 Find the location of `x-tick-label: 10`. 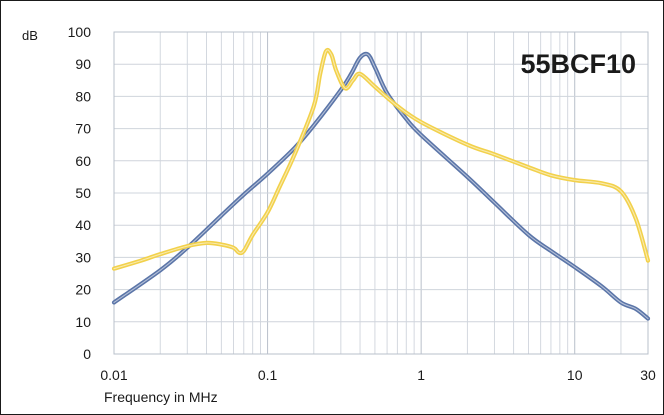

x-tick-label: 10 is located at coordinates (575, 375).